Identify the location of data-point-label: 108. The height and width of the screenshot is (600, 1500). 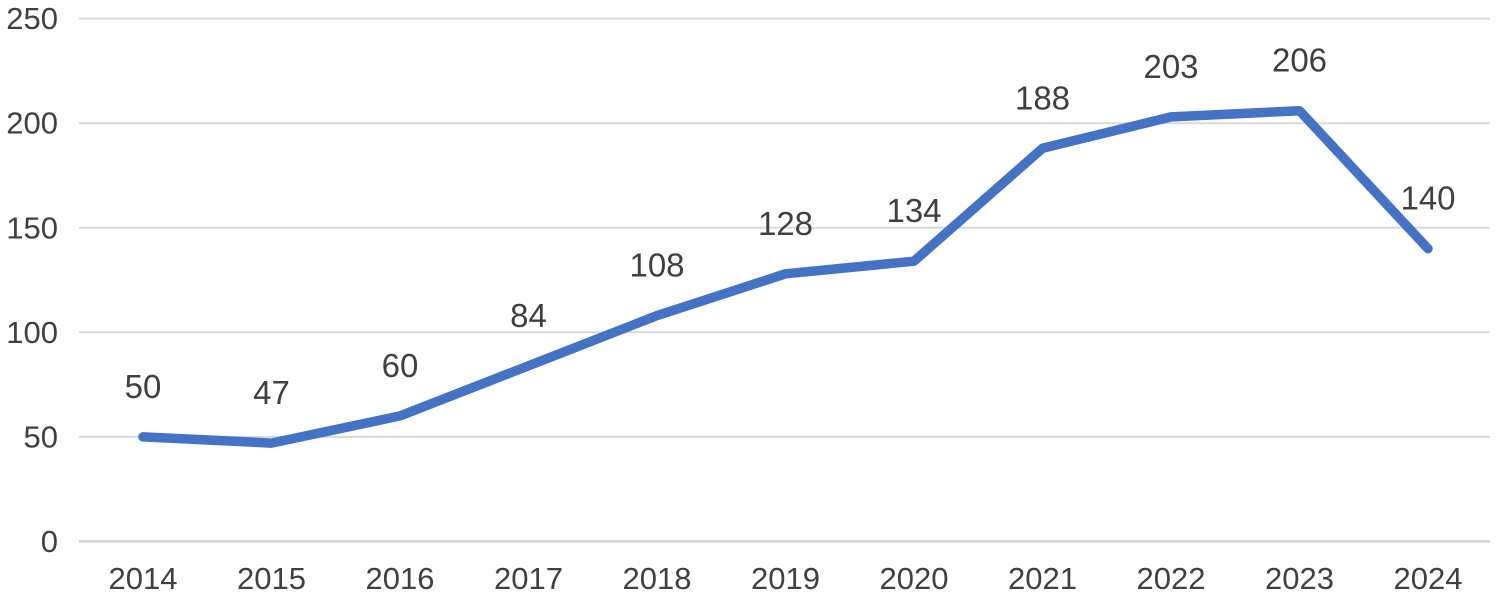
(656, 265).